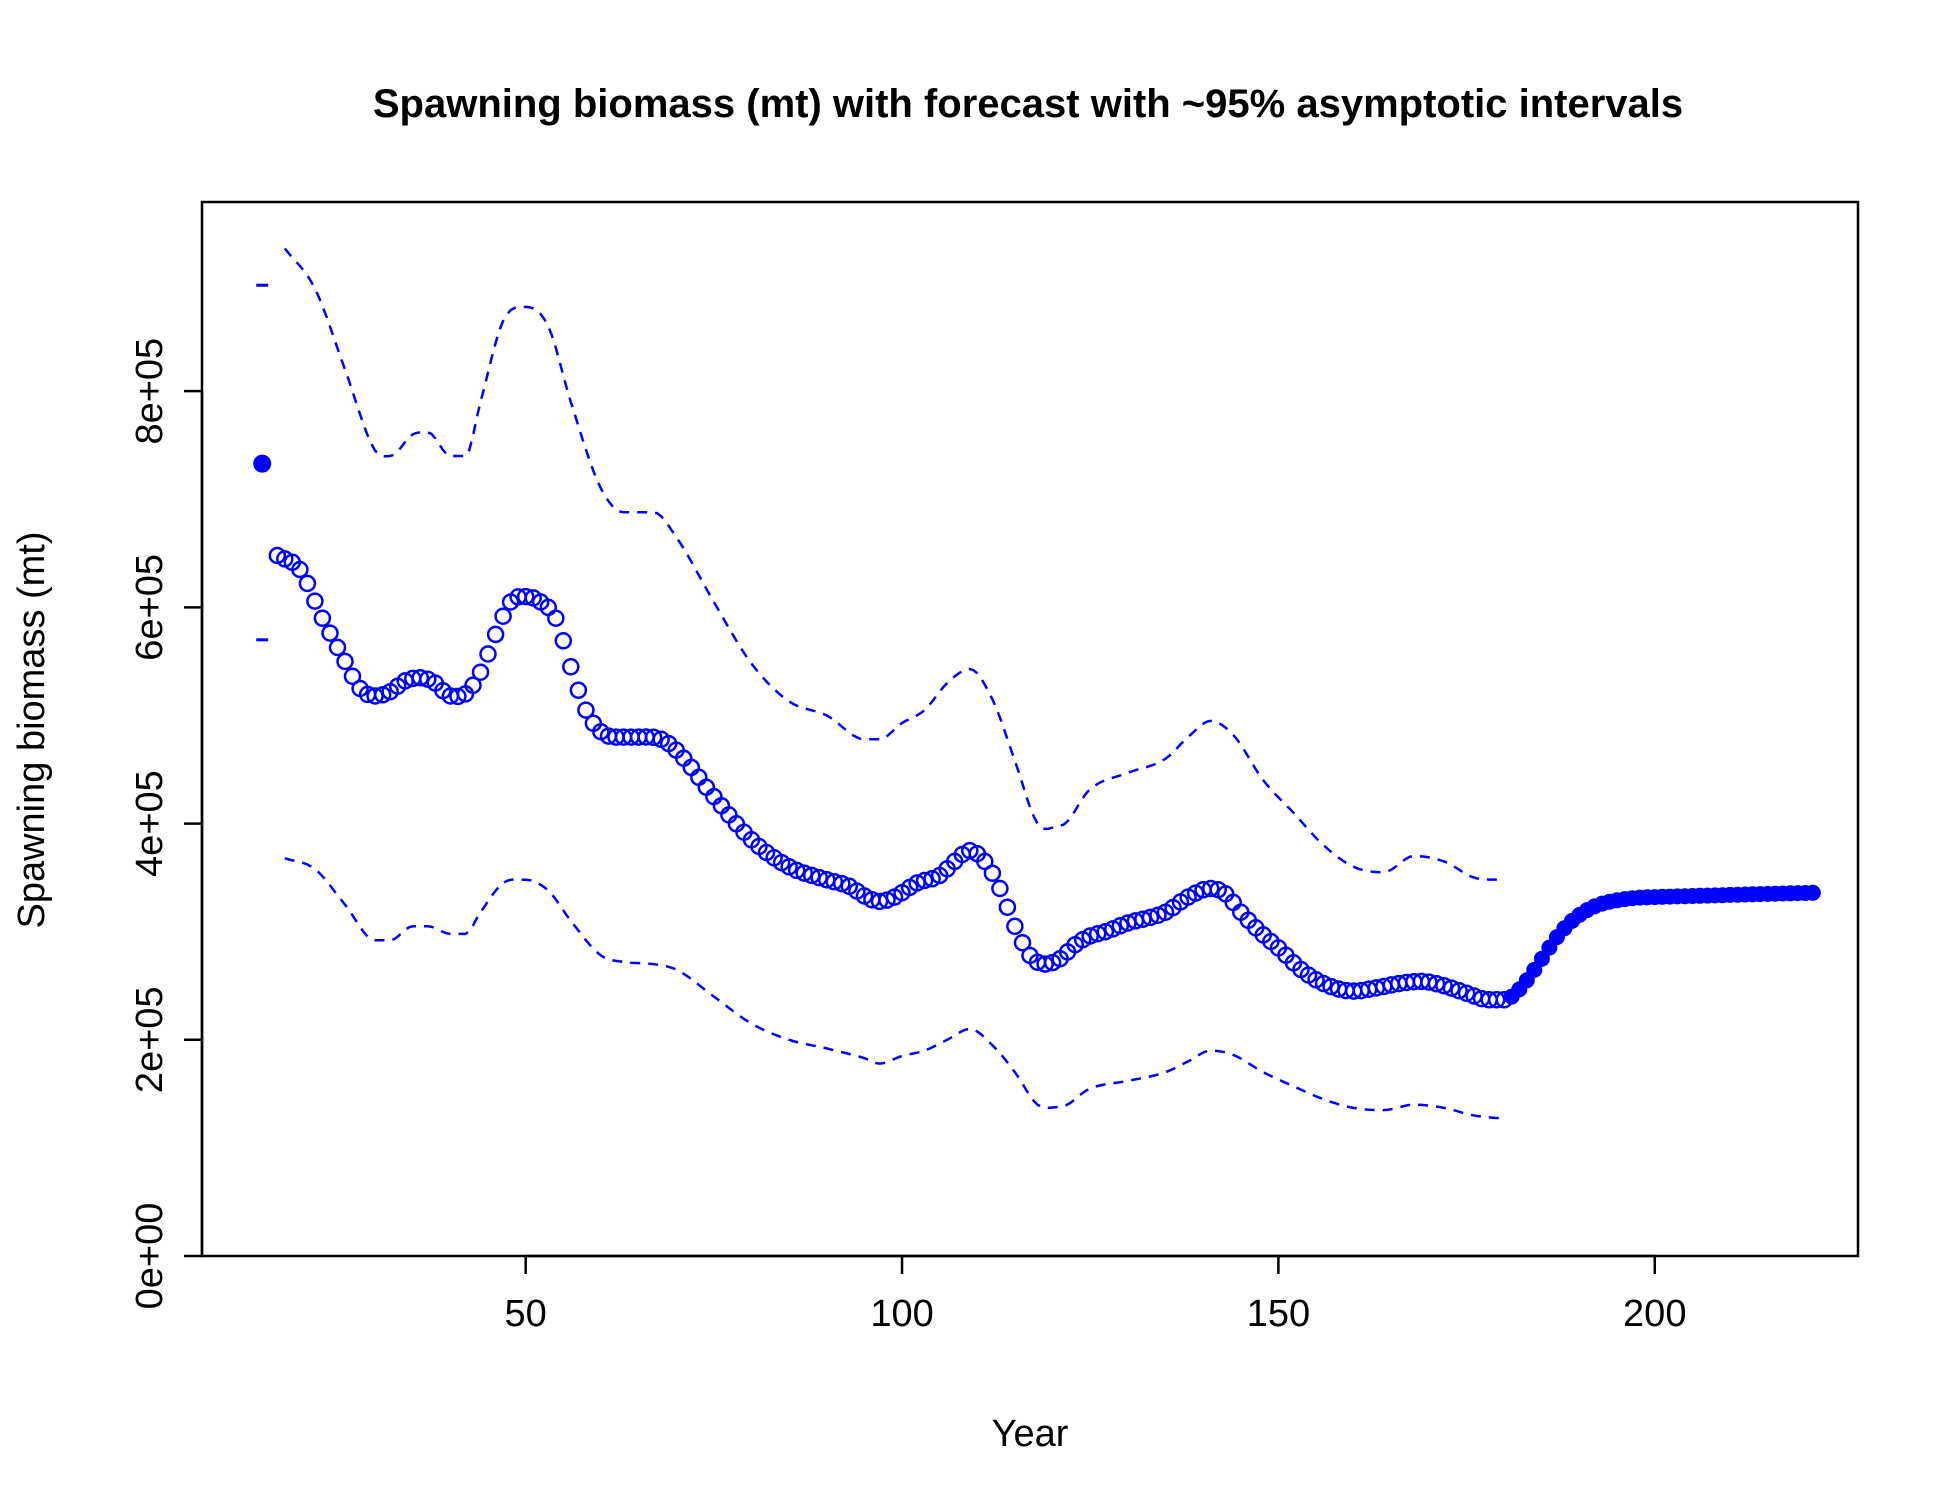 The height and width of the screenshot is (1500, 1950). What do you see at coordinates (1654, 1314) in the screenshot?
I see `x-tick-label: 200` at bounding box center [1654, 1314].